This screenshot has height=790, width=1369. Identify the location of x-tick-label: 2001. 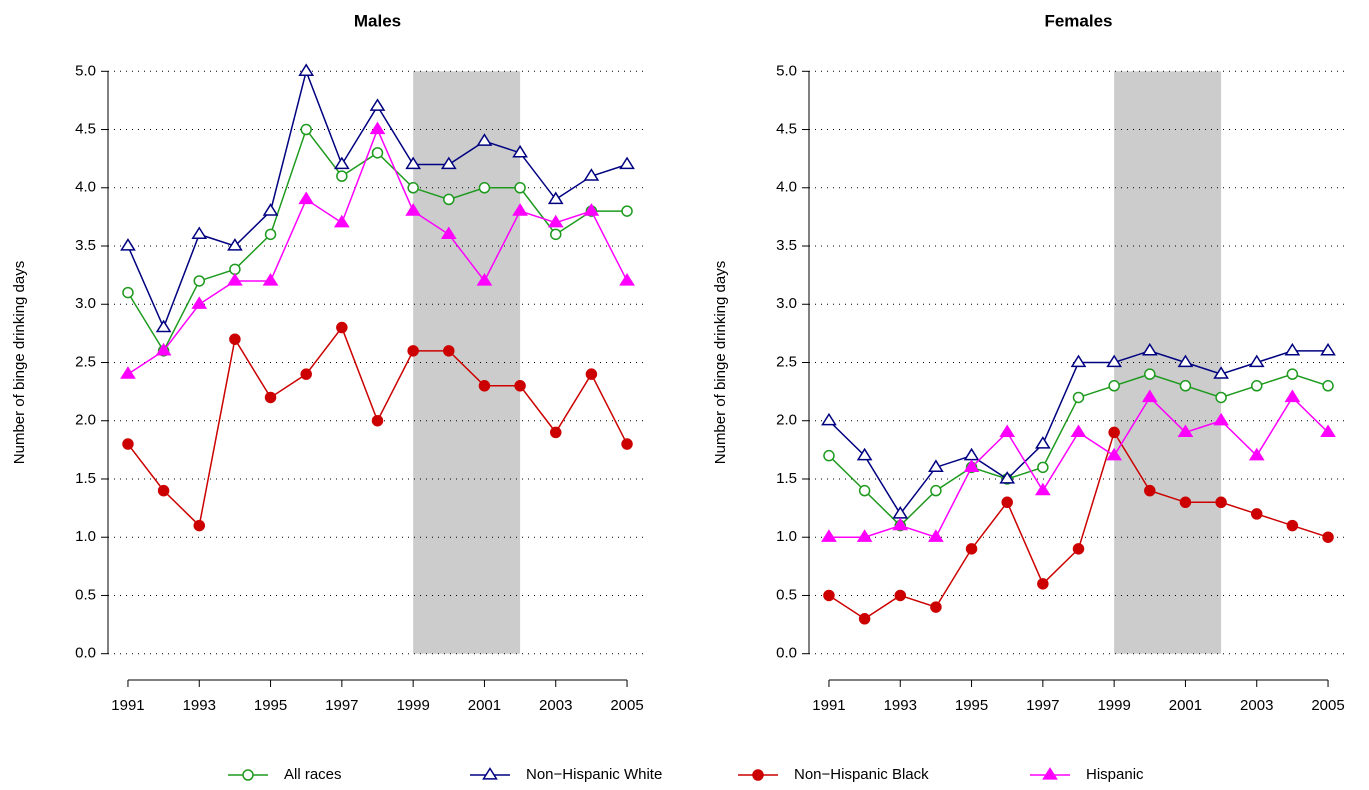
(484, 705).